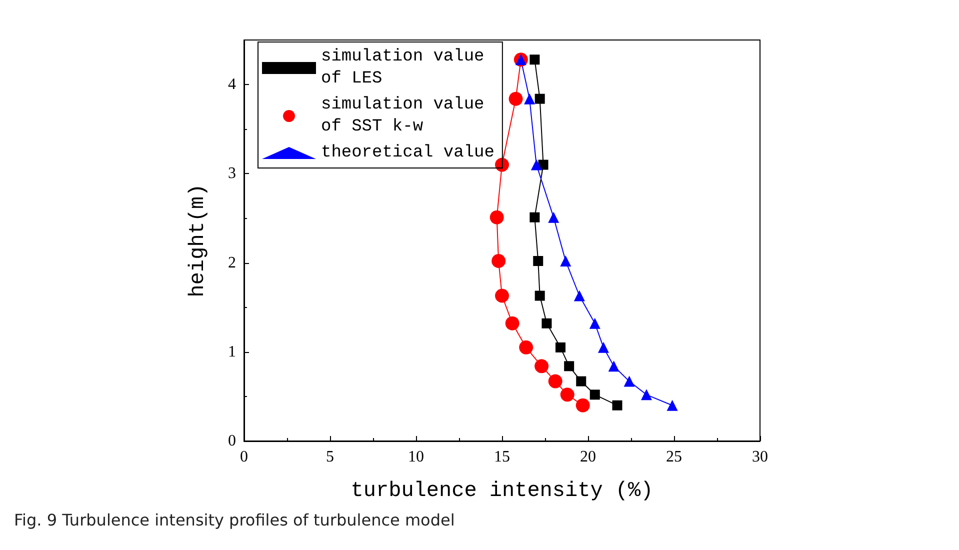 The height and width of the screenshot is (550, 959). What do you see at coordinates (232, 441) in the screenshot?
I see `y-tick-label: 0` at bounding box center [232, 441].